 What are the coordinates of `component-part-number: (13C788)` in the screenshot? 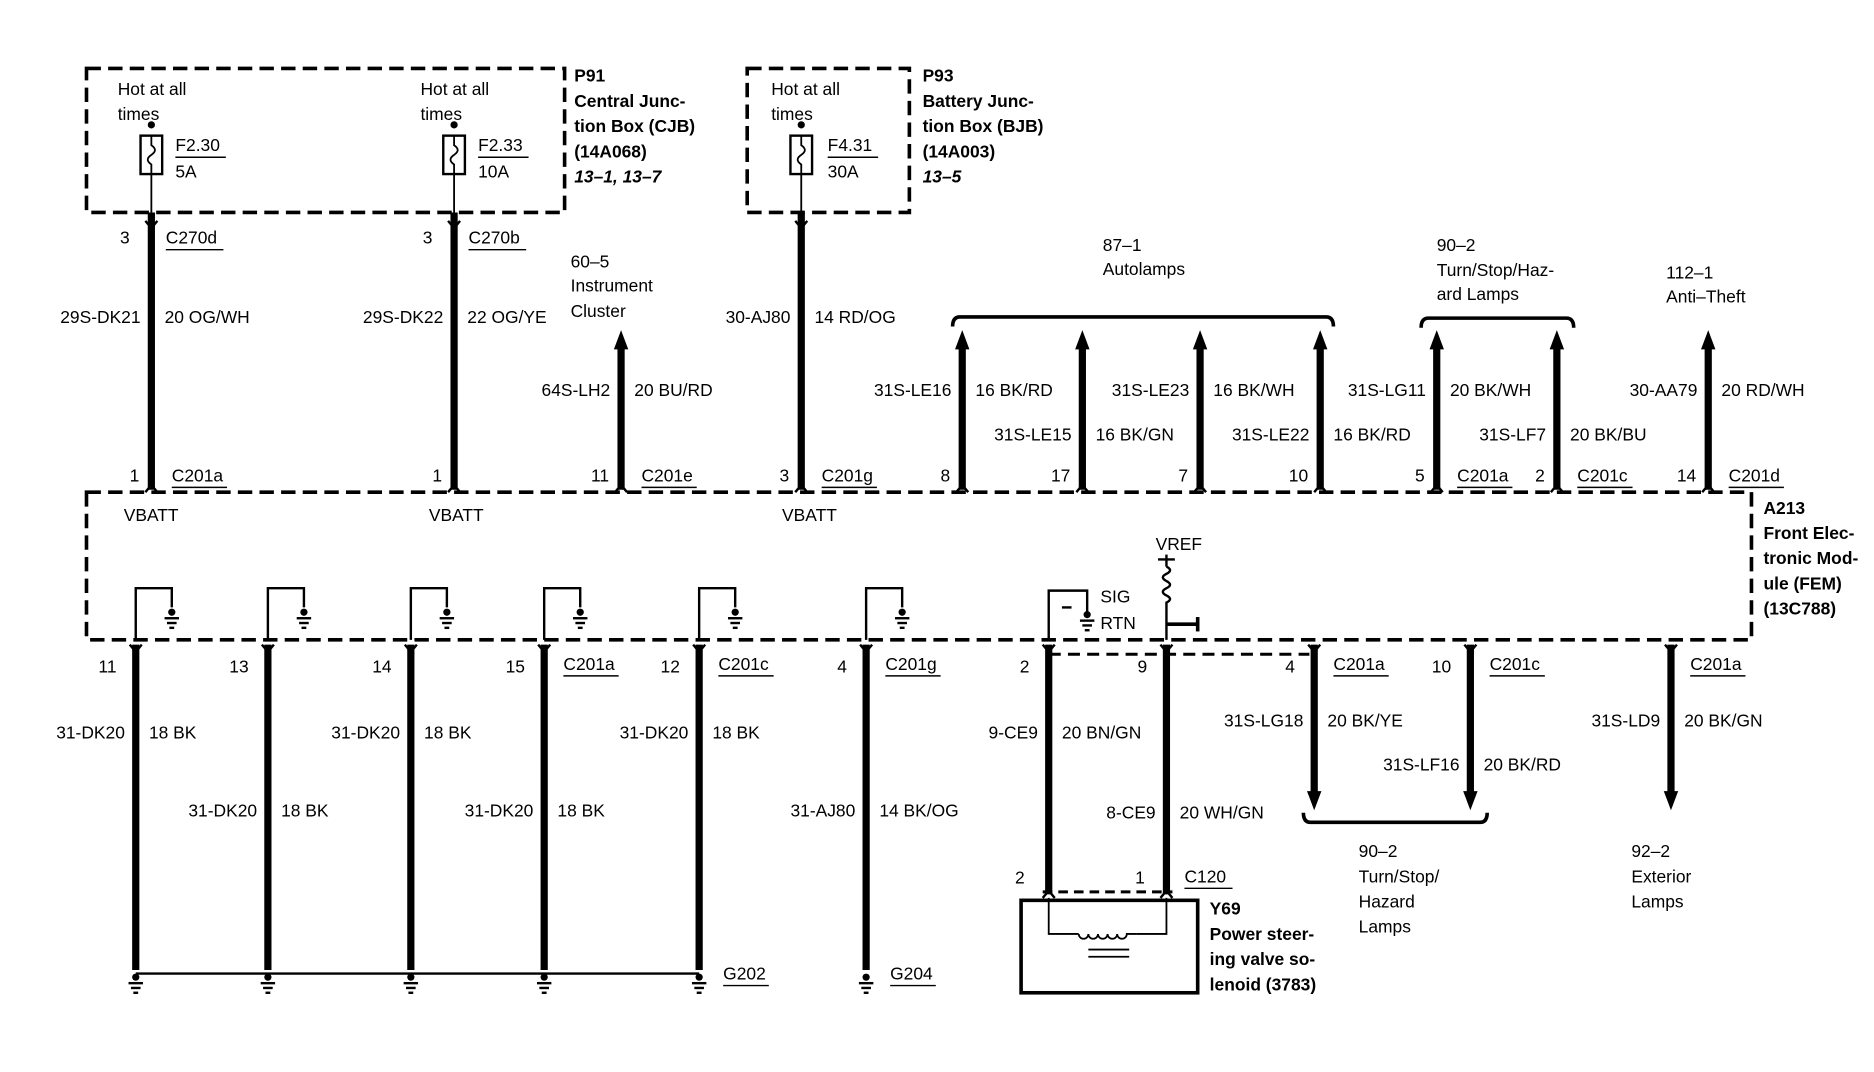 It's located at (1799, 609).